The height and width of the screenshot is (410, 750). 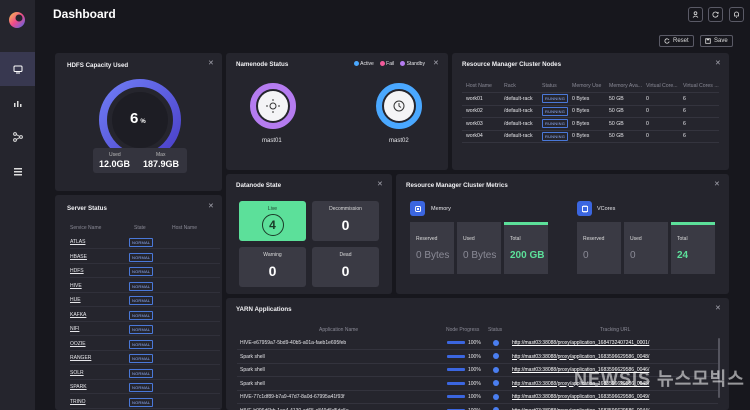 I want to click on user-button, so click(x=695, y=14).